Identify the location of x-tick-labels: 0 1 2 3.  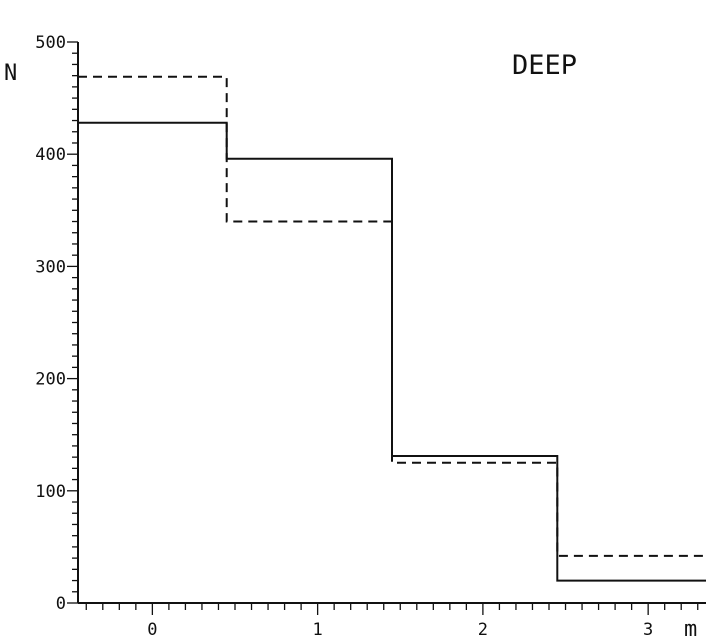
(400, 630).